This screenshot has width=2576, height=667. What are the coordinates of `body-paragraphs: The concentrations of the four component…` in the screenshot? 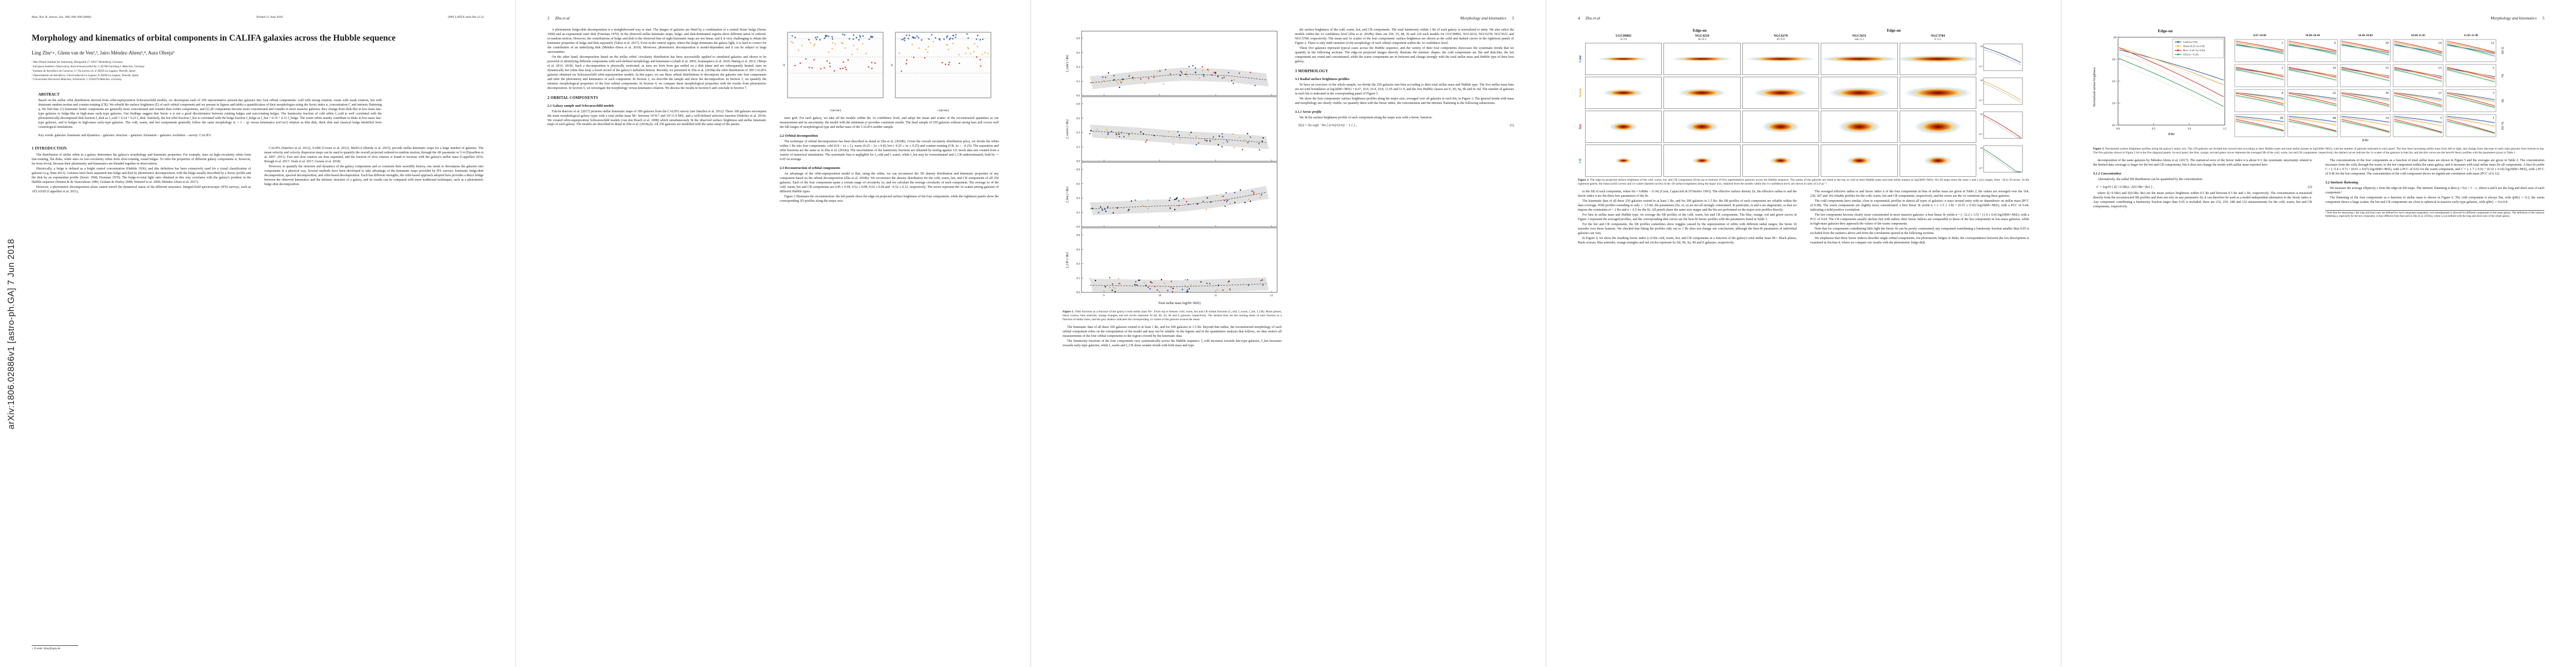 It's located at (2434, 168).